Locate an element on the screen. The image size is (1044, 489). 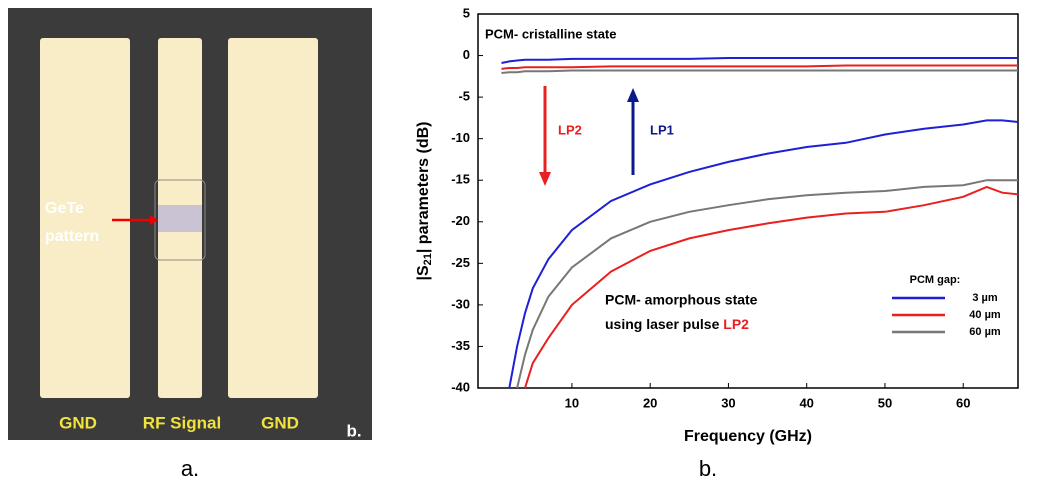
annotation: using laser pulse LP2 is located at coordinates (677, 324).